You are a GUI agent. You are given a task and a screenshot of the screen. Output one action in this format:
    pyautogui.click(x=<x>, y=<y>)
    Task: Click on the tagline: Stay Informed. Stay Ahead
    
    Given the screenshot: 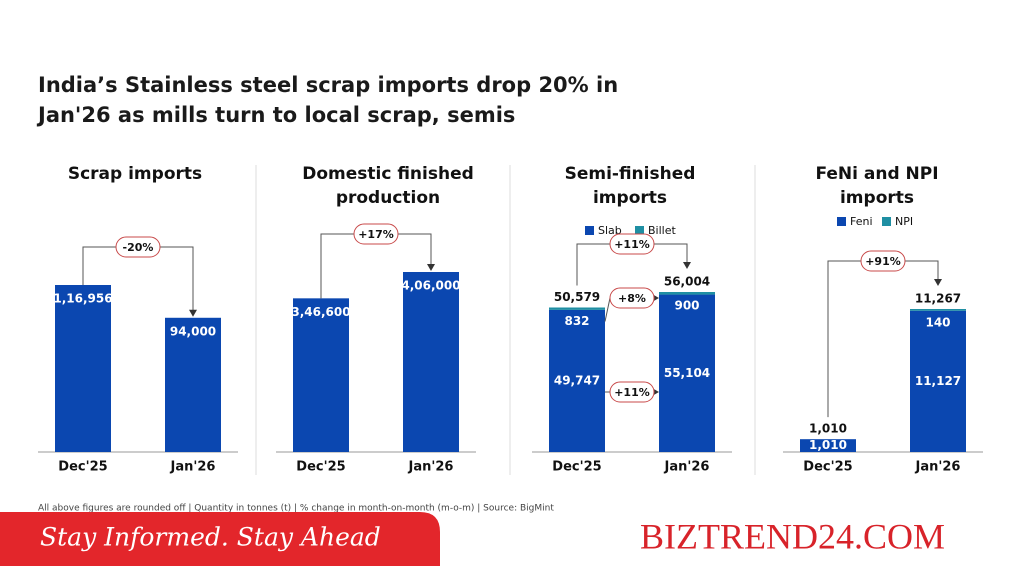 What is the action you would take?
    pyautogui.click(x=210, y=537)
    